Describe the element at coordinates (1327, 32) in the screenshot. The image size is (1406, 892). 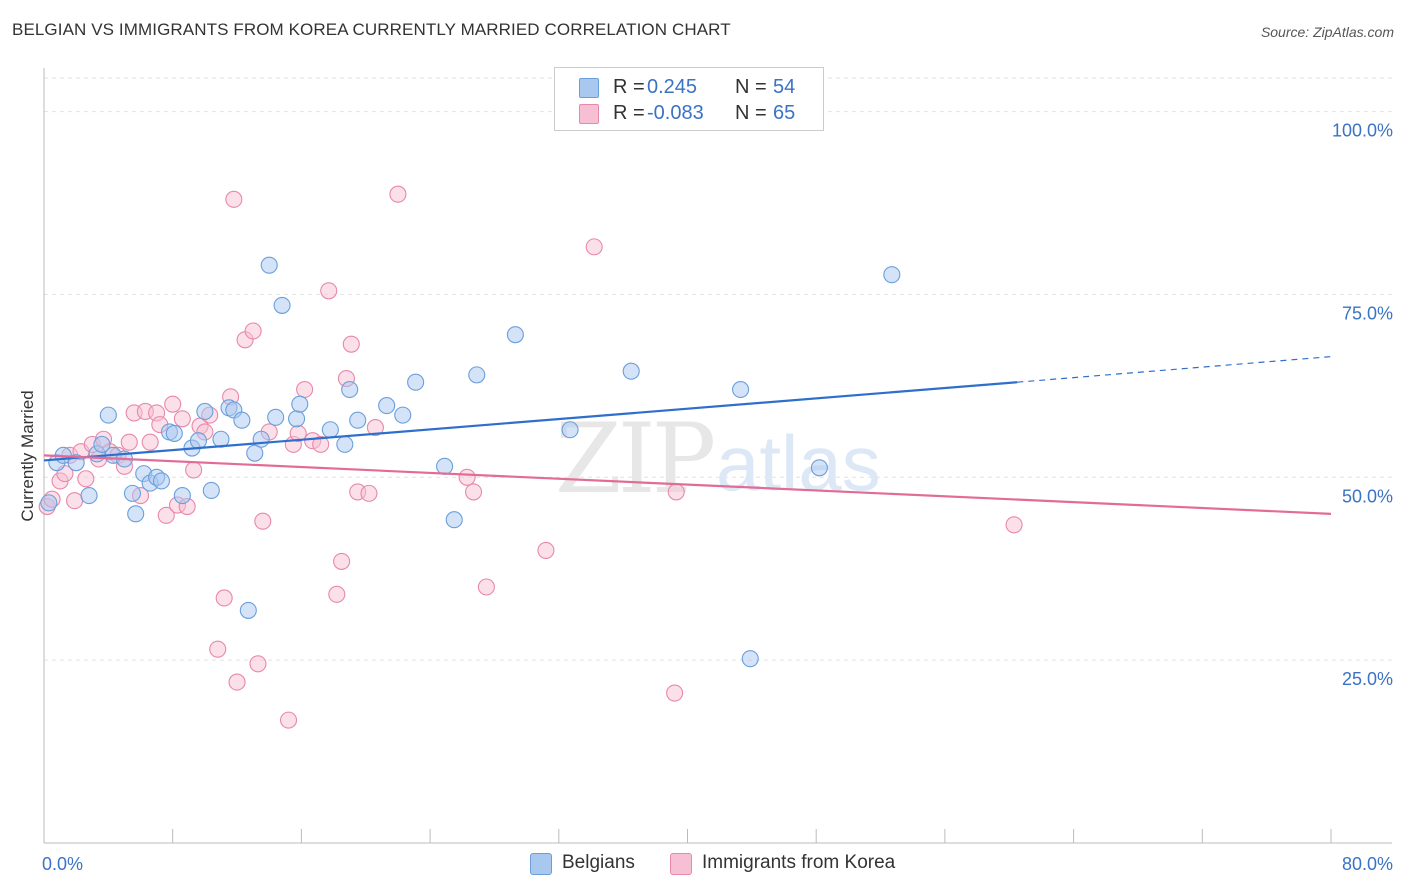
I see `chart-source: Source: ZipAtlas.com` at that location.